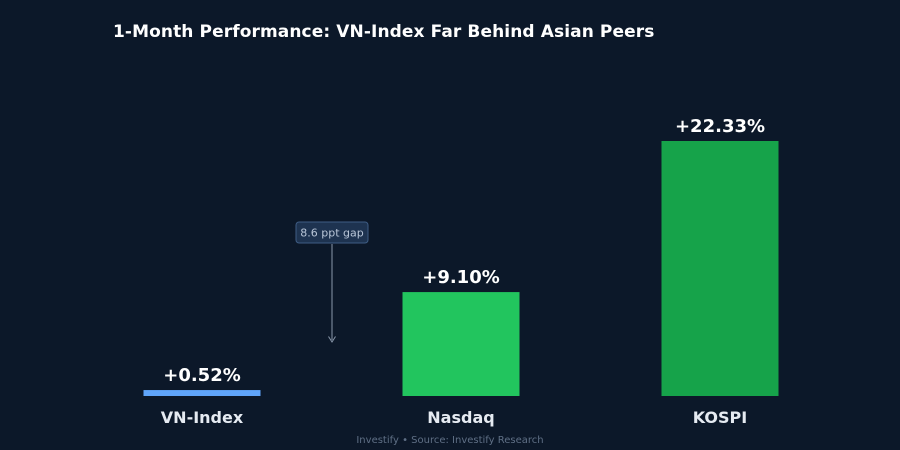  I want to click on gap-annotation: 8.6 ppt gap, so click(332, 282).